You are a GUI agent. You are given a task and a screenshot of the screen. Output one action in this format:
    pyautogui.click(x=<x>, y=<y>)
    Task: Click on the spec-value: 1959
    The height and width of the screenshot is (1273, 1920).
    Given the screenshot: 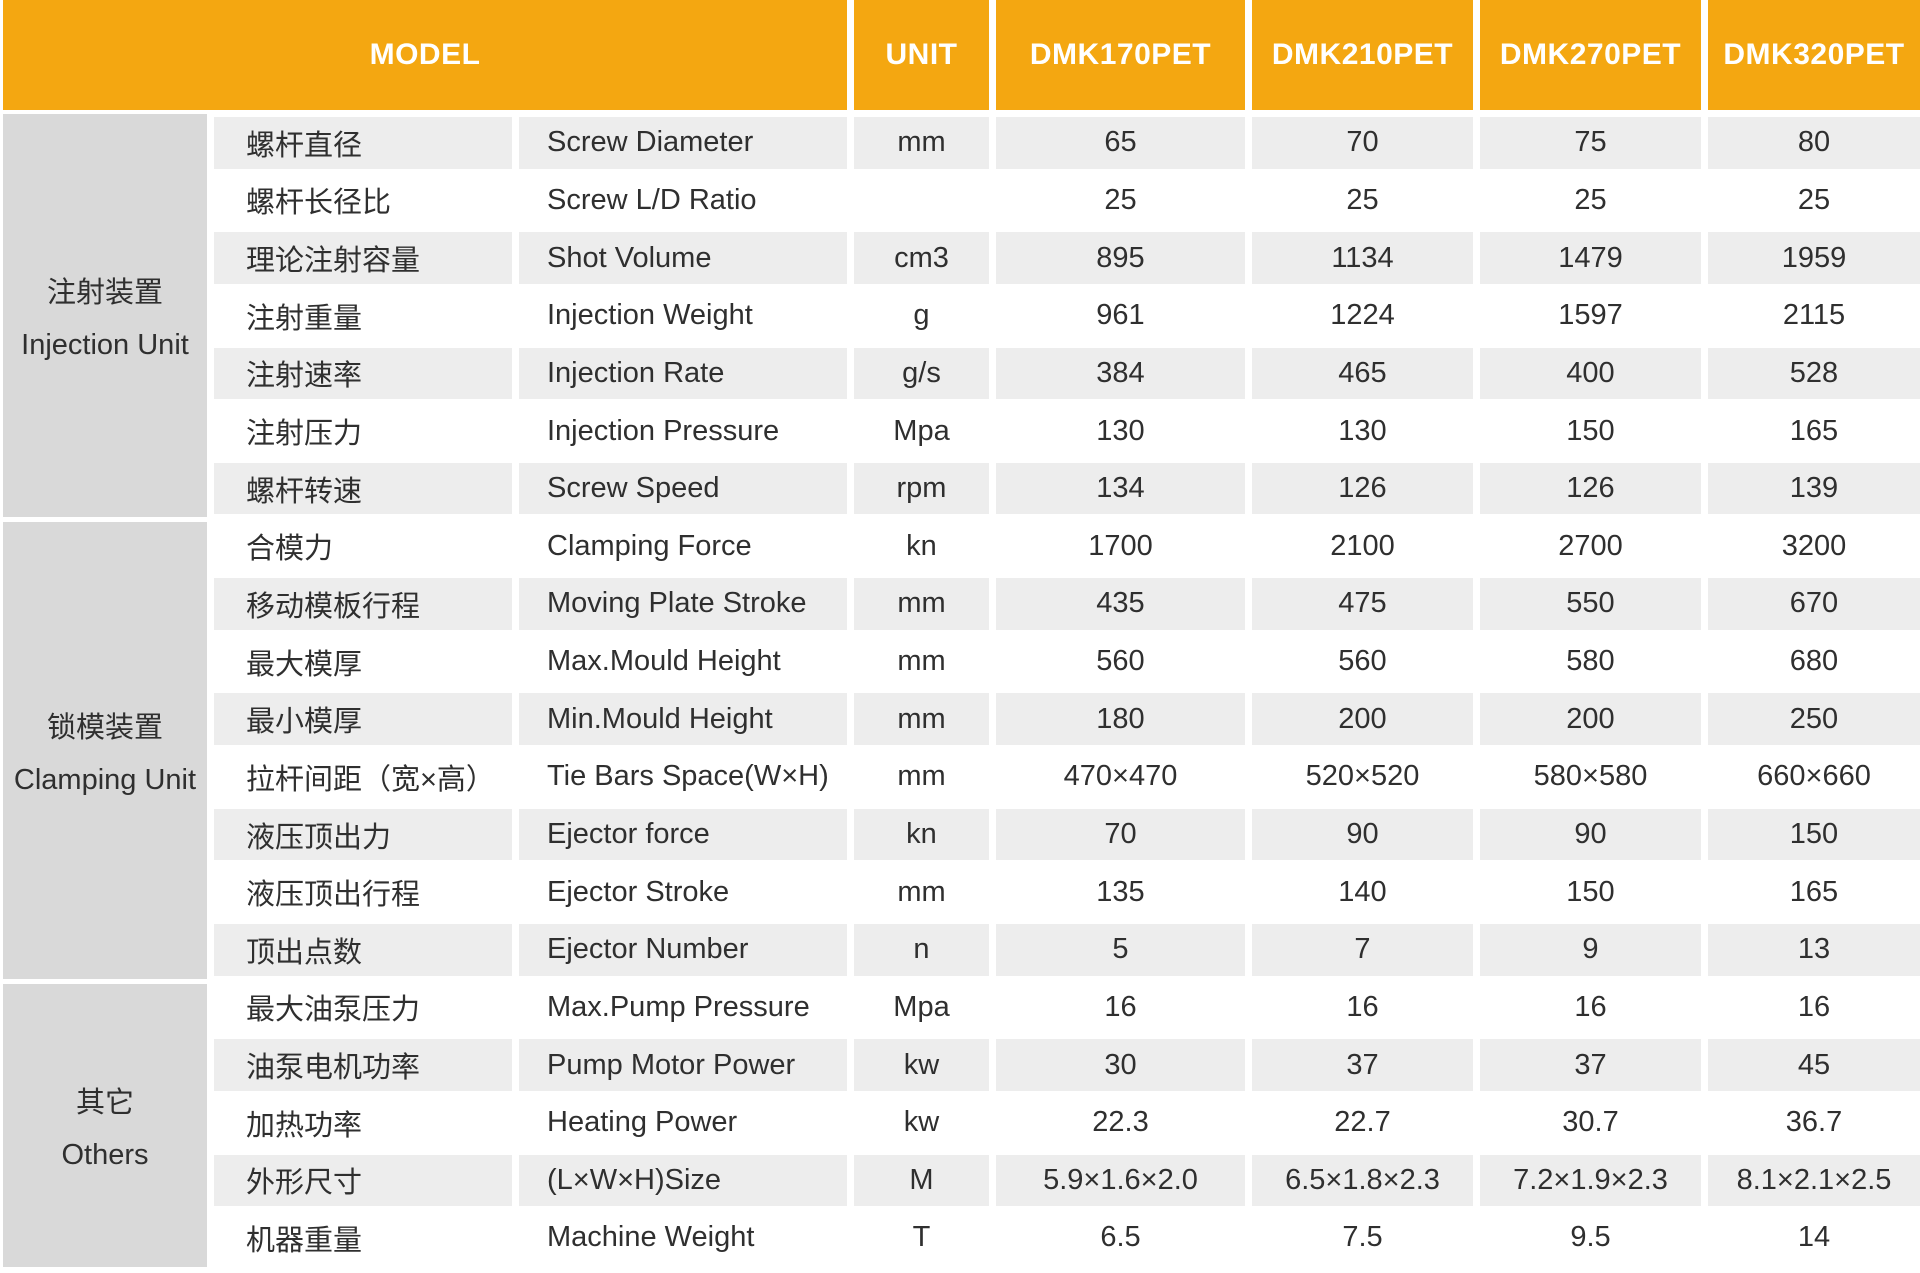 What is the action you would take?
    pyautogui.click(x=1814, y=258)
    